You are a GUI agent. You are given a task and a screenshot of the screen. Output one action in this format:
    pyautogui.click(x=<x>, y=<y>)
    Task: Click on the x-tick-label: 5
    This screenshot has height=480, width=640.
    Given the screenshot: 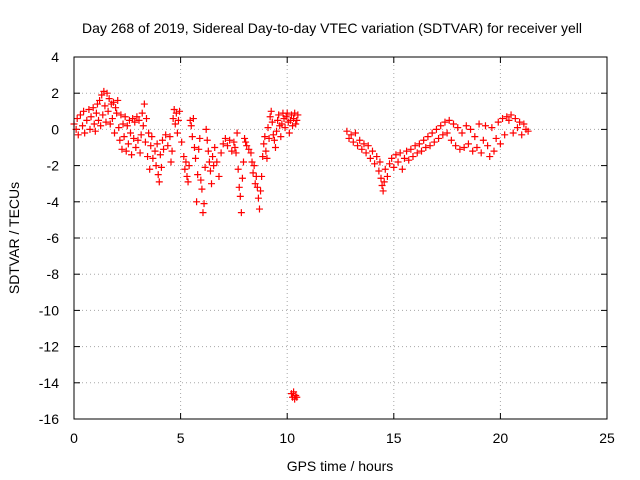 What is the action you would take?
    pyautogui.click(x=181, y=438)
    